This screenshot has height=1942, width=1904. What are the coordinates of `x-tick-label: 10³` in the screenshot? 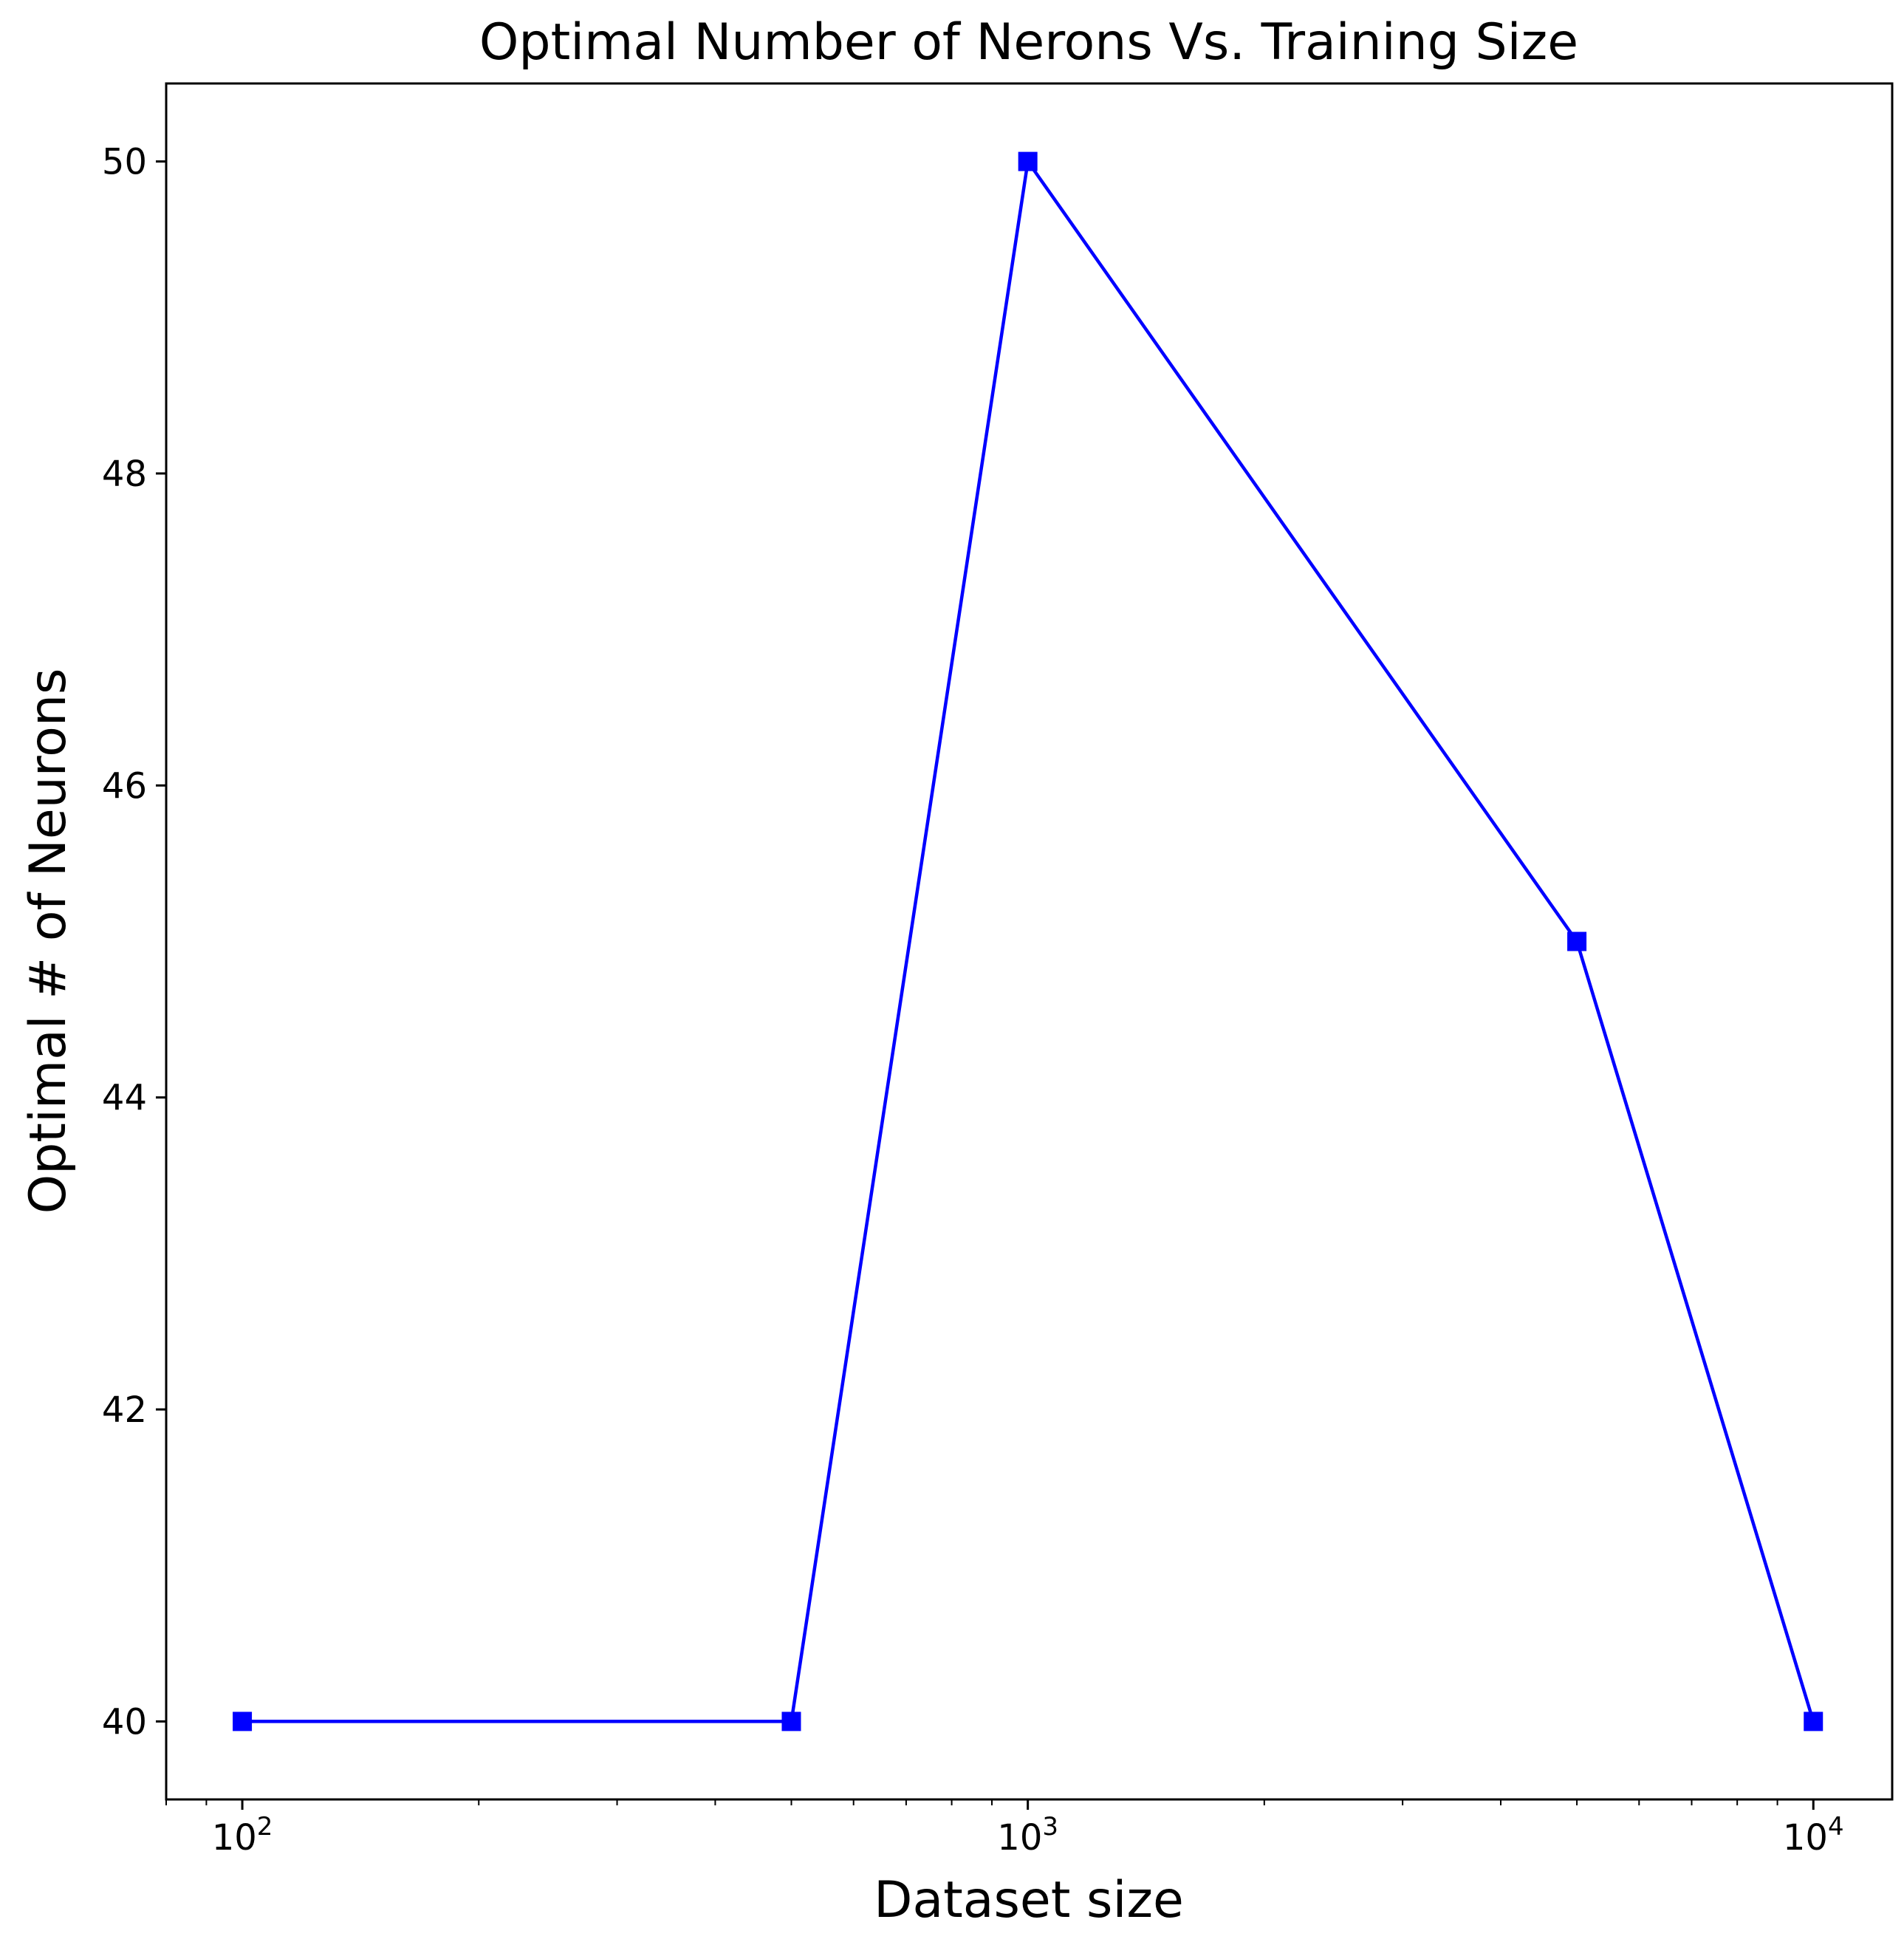 It's located at (1027, 1836).